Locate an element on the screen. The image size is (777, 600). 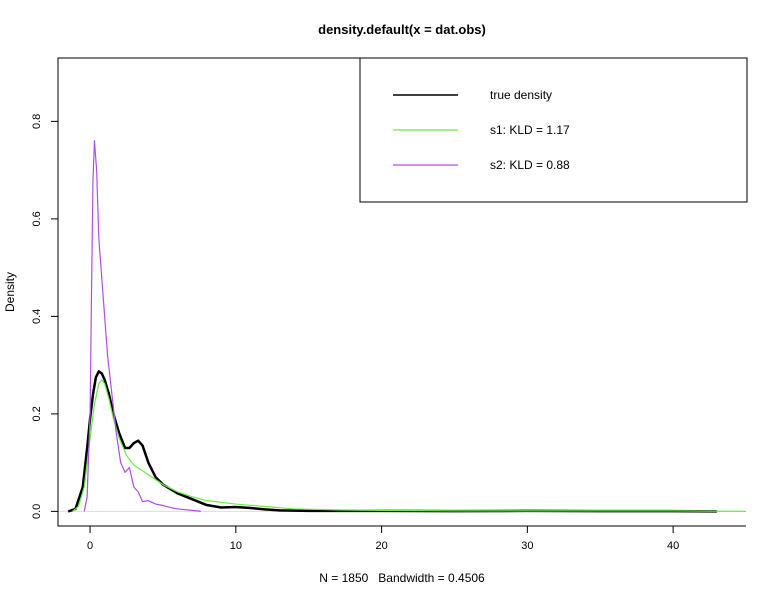
legend: true density s1: KLD = 1.17 s2: KLD = 0.88 is located at coordinates (553, 130).